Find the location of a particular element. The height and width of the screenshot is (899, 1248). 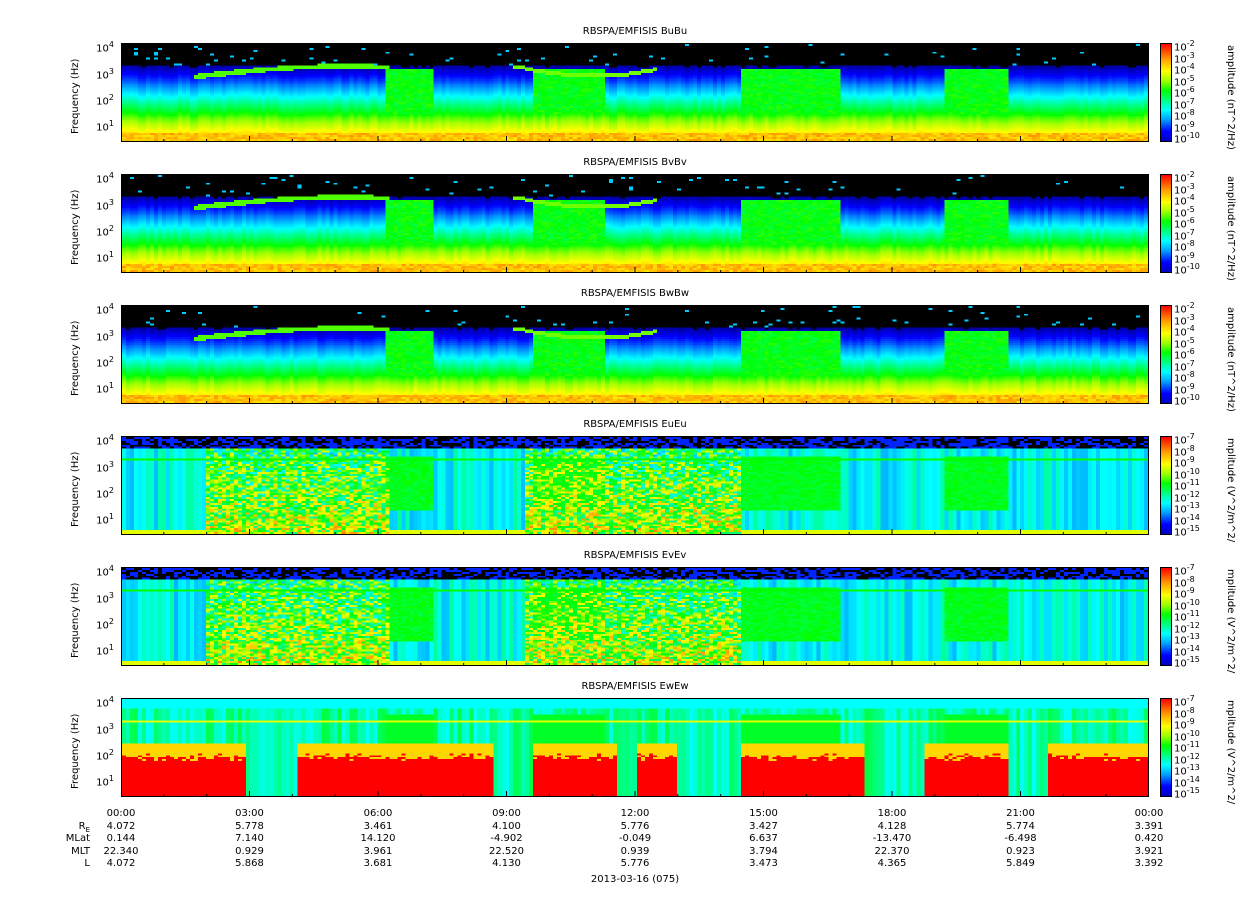

ephemeris-value: 0.144 is located at coordinates (121, 838).